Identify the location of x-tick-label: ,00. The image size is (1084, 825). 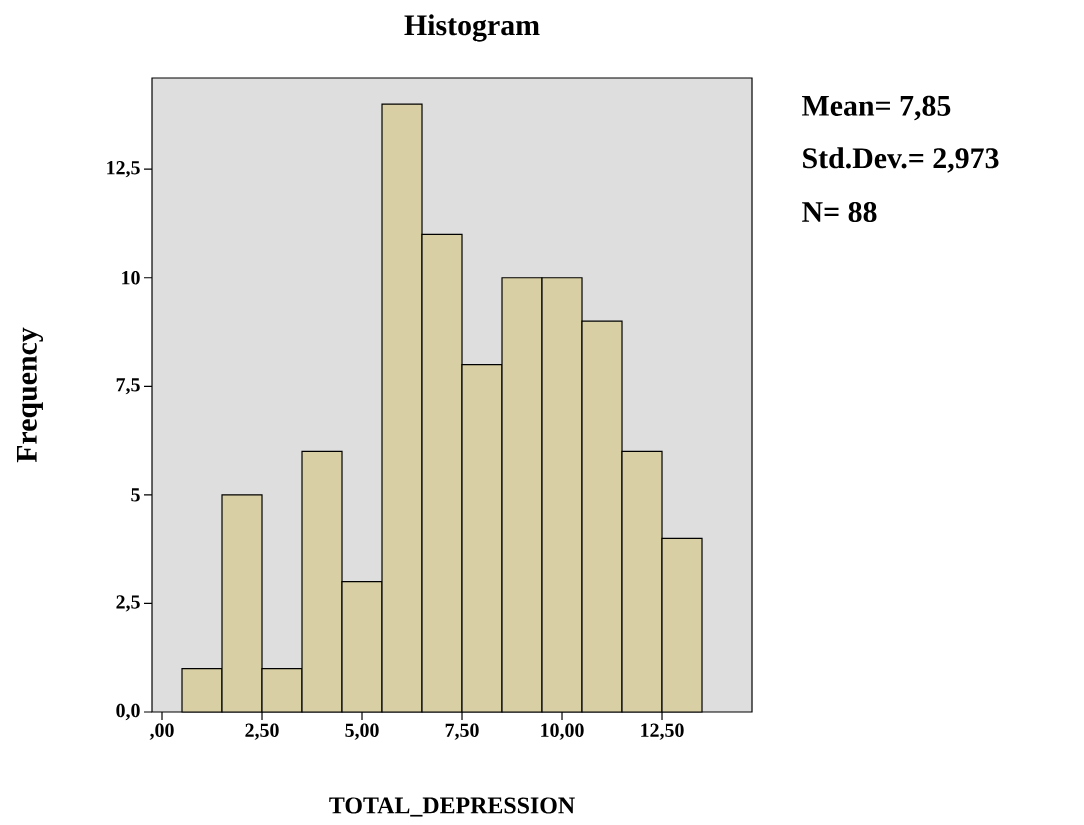
(161, 731).